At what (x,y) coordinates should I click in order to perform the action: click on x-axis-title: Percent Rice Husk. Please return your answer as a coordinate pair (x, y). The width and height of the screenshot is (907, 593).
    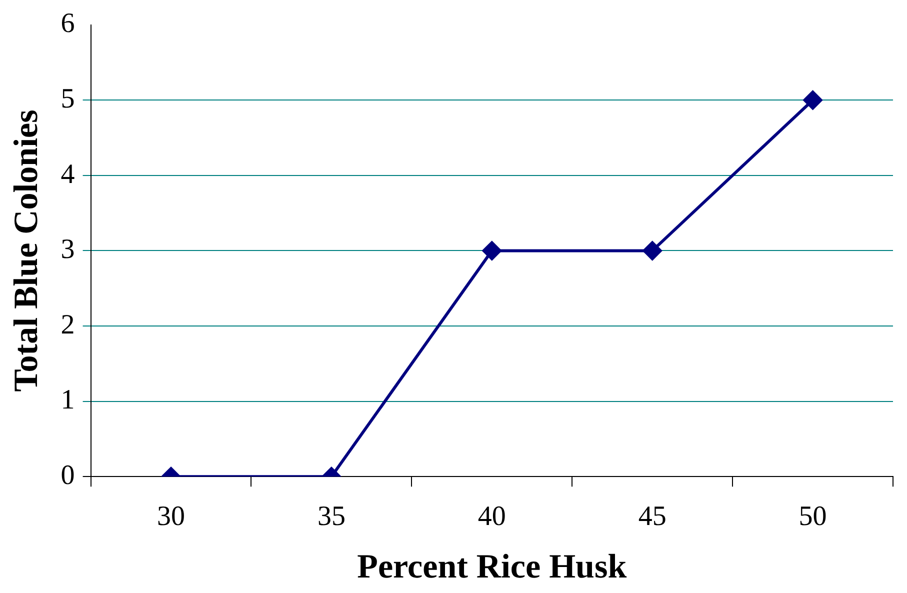
    Looking at the image, I should click on (492, 567).